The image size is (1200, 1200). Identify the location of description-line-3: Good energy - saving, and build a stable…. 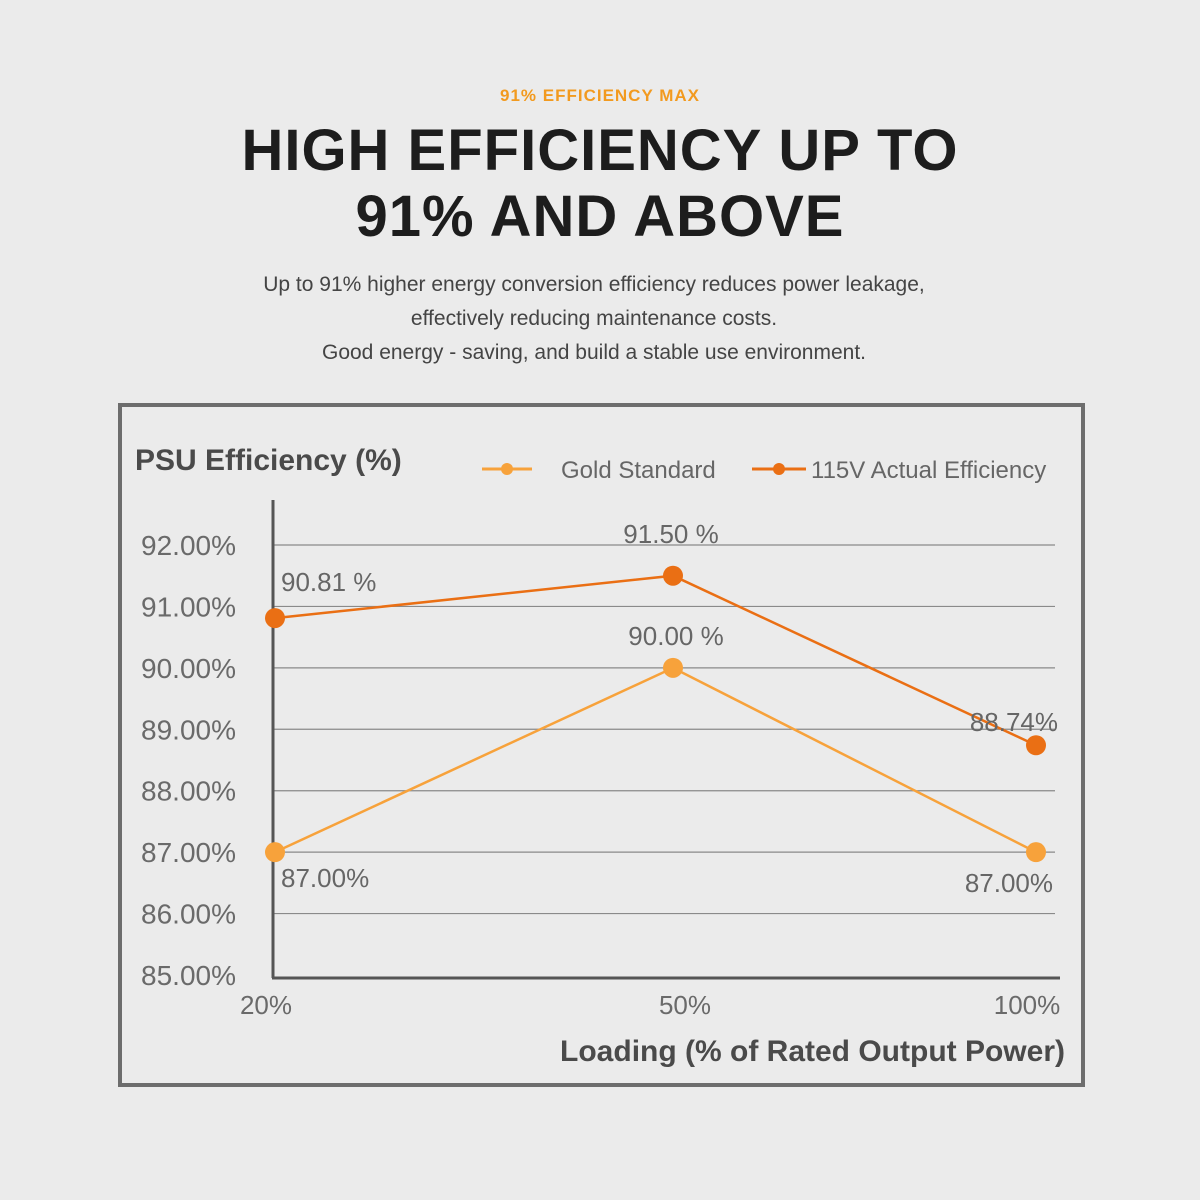
(593, 352).